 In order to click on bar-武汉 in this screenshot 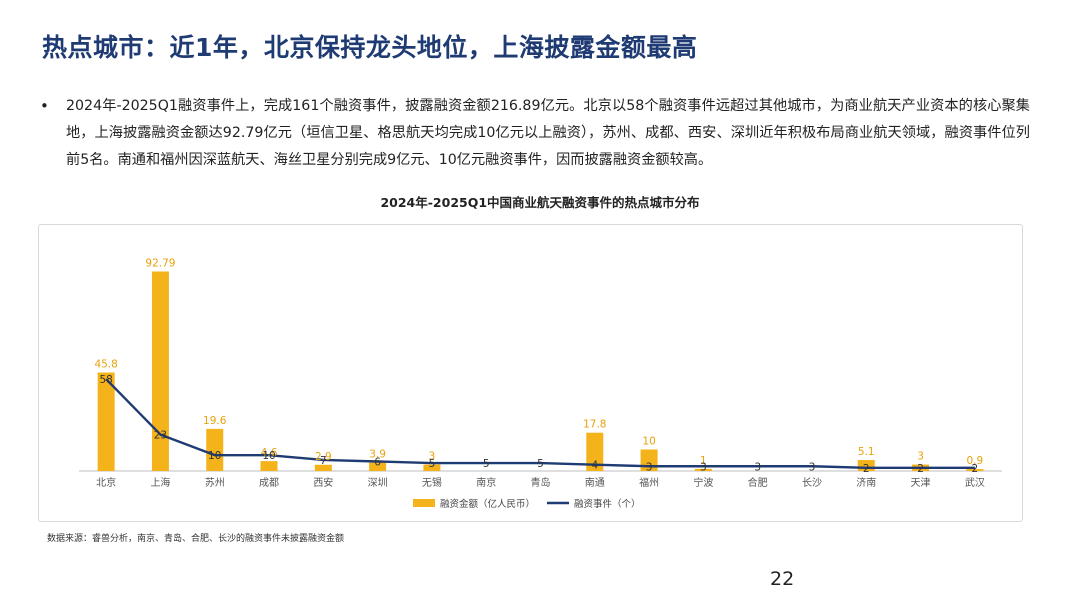, I will do `click(975, 470)`.